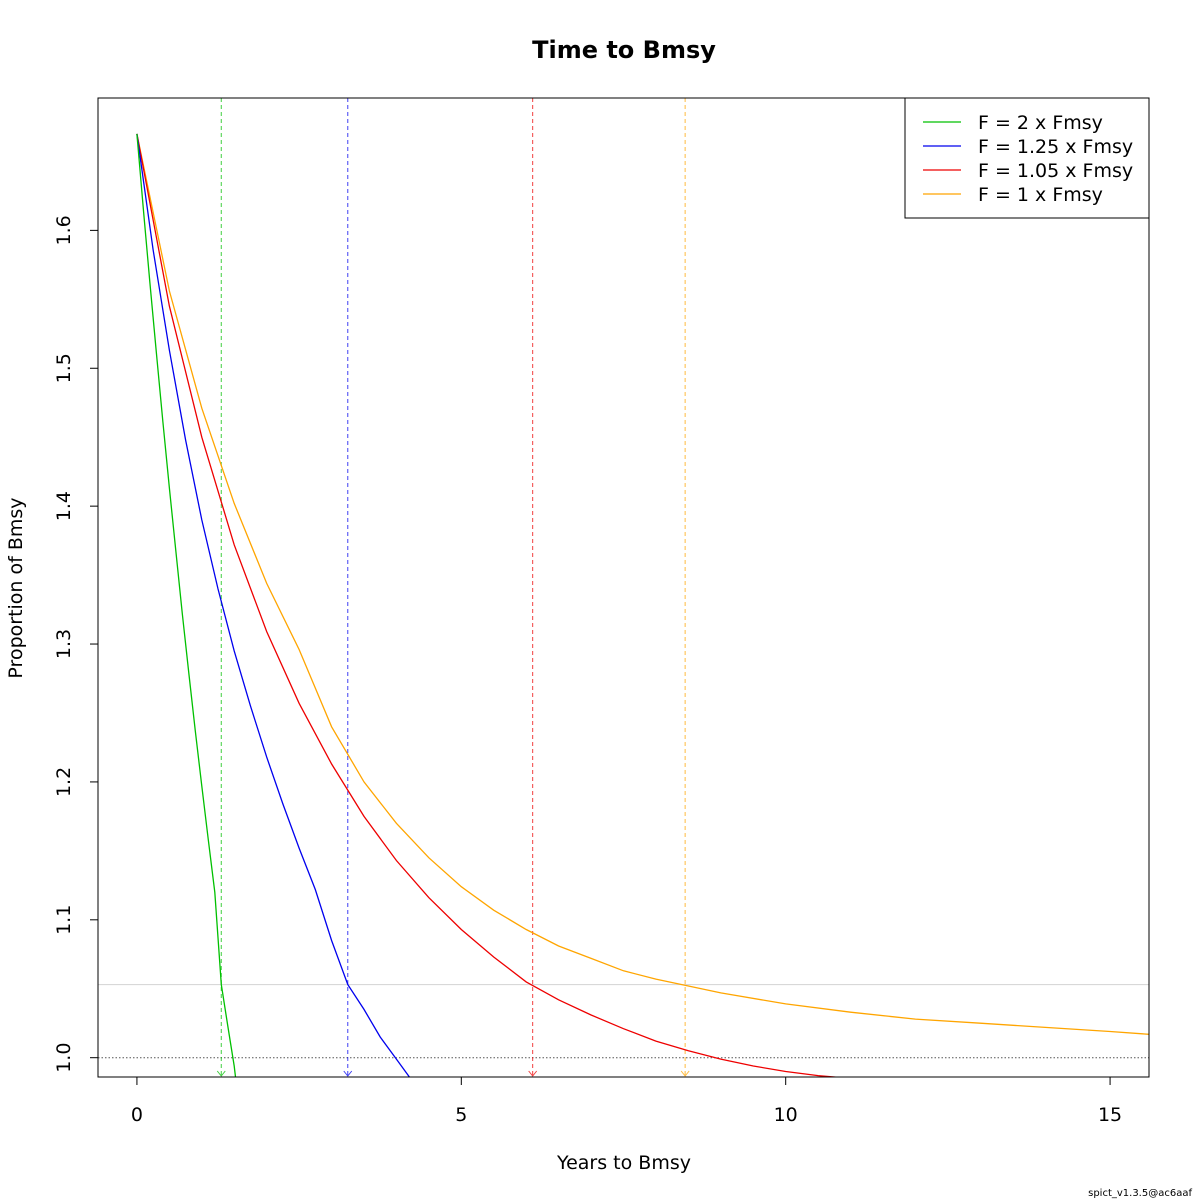 This screenshot has width=1200, height=1200. Describe the element at coordinates (624, 50) in the screenshot. I see `chart-title: Time to Bmsy` at that location.